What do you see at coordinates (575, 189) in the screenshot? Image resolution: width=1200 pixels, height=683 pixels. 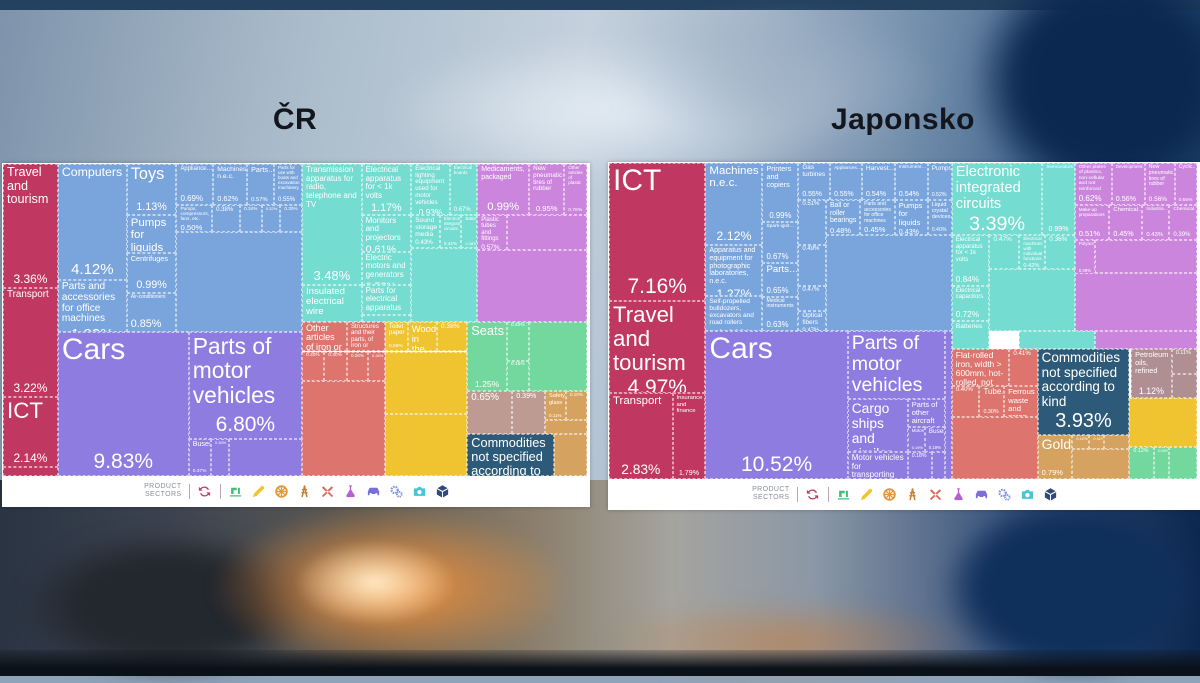 I see `treemap-cell: Other articles of plastic 0.76%` at bounding box center [575, 189].